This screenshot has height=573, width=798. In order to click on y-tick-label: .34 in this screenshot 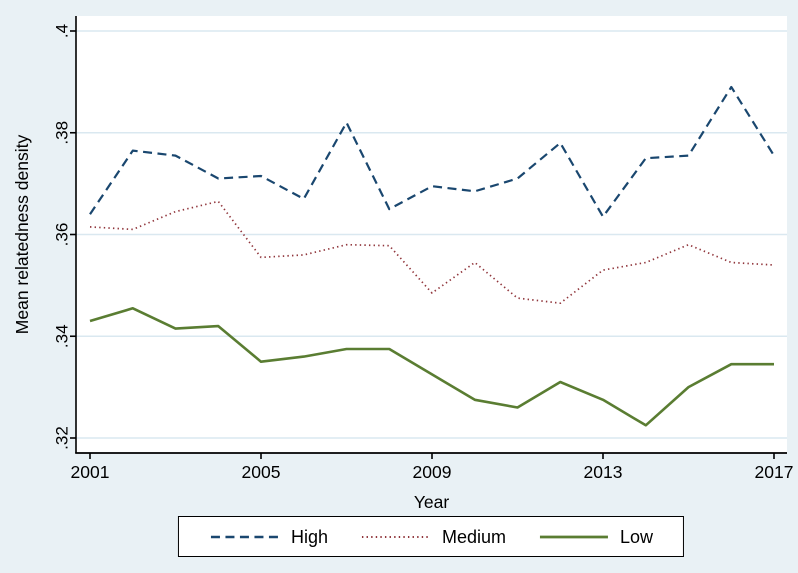, I will do `click(61, 336)`.